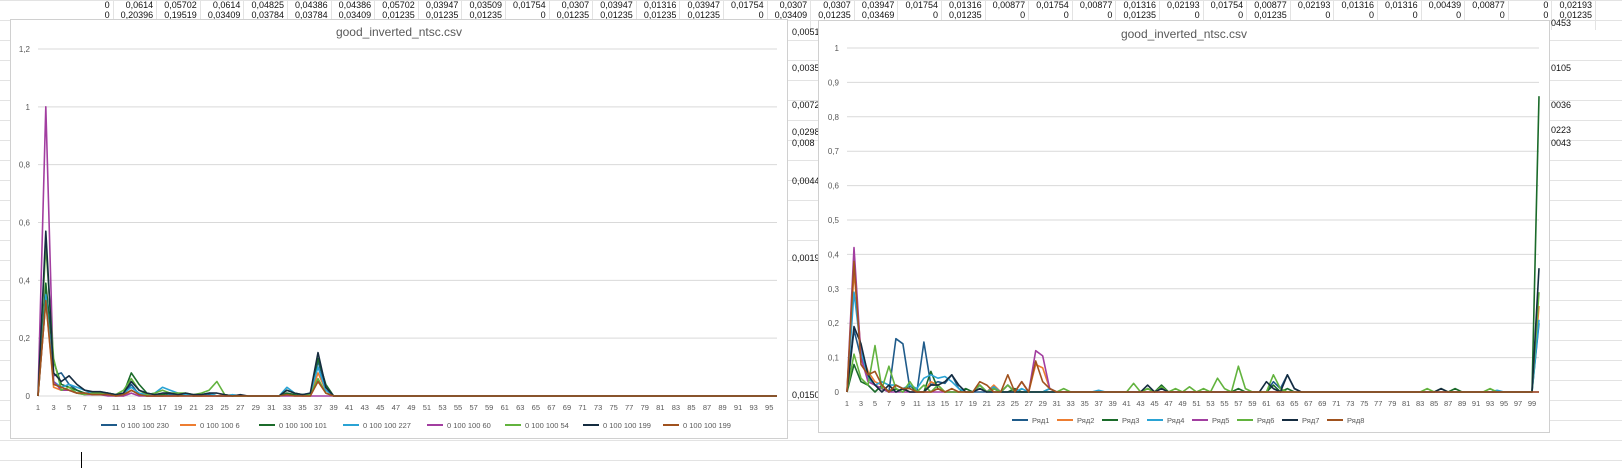 This screenshot has height=468, width=1622. What do you see at coordinates (1532, 403) in the screenshot?
I see `x-tick-label: 99` at bounding box center [1532, 403].